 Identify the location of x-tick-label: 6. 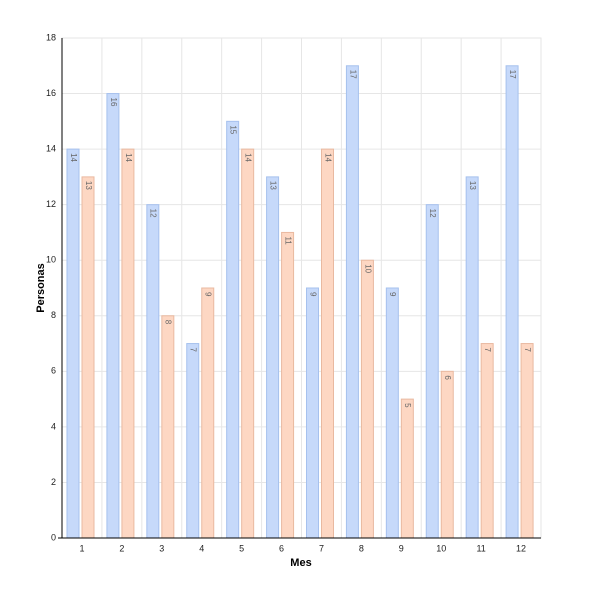
(281, 548).